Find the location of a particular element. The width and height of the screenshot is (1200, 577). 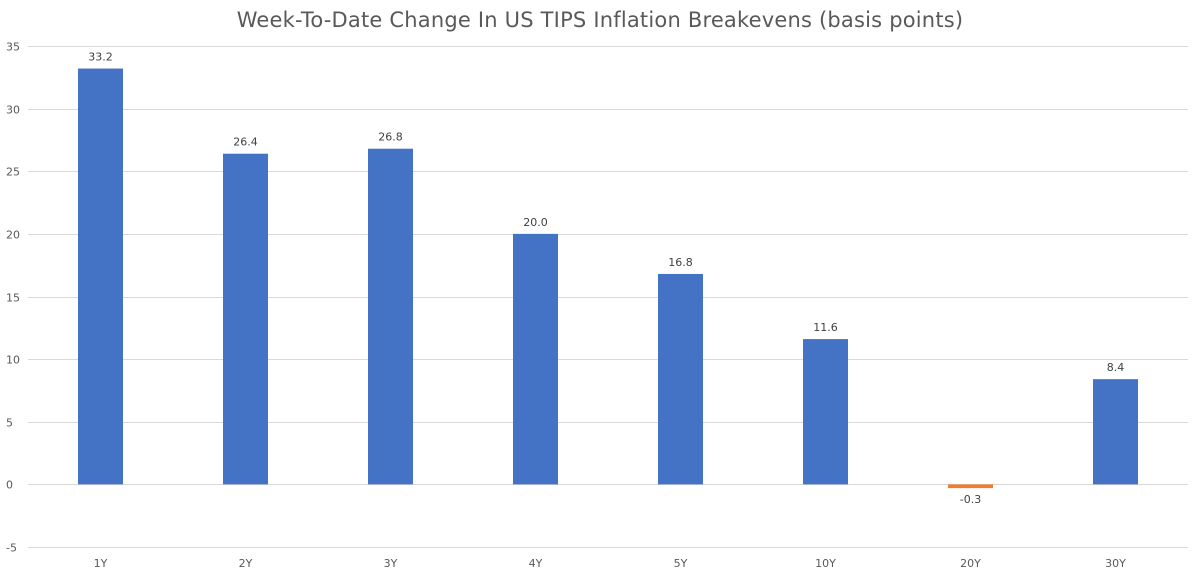

data-label-3y: 26.8 is located at coordinates (390, 137).